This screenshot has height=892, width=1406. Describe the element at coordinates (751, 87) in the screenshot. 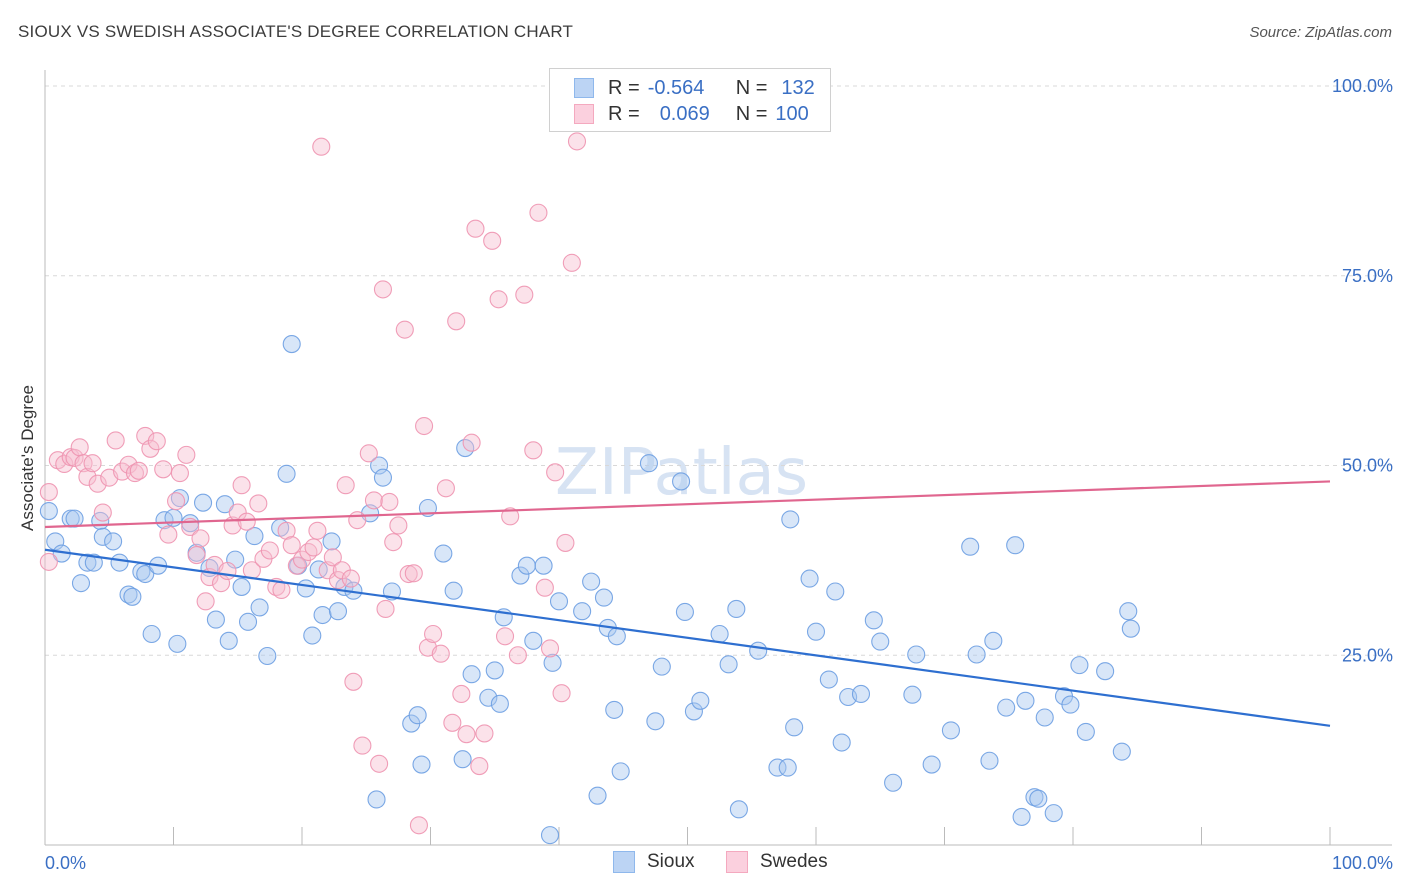

I see `n-label: N =` at that location.